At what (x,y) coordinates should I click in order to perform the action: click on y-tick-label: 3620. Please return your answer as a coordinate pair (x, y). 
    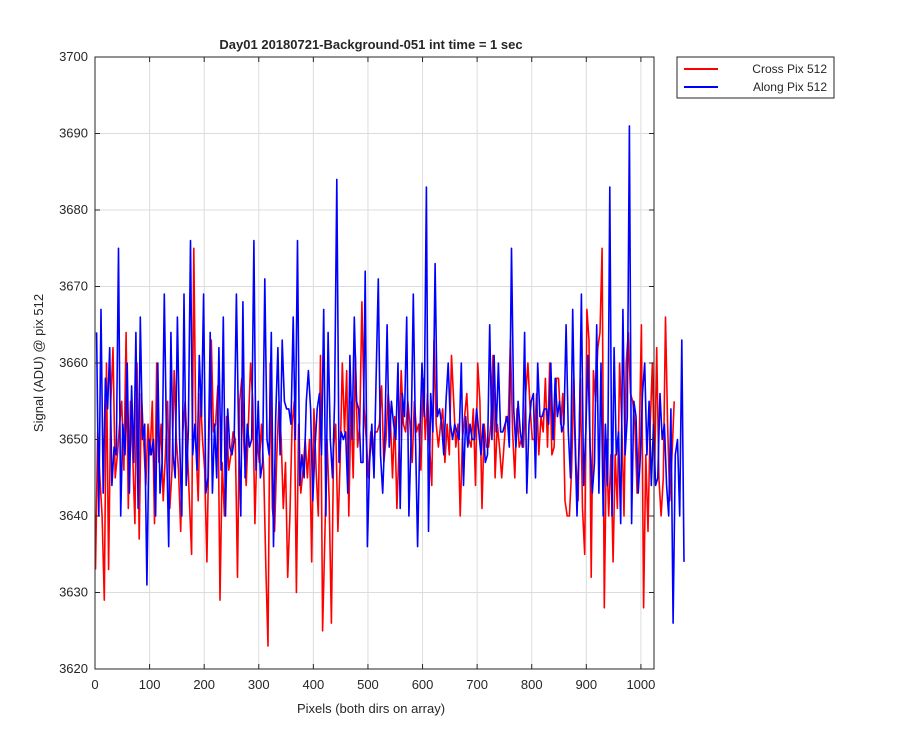
    Looking at the image, I should click on (73, 668).